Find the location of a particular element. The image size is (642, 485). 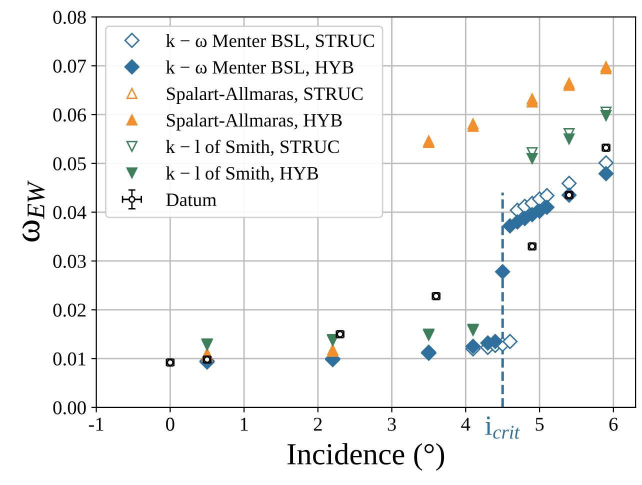

y-tick-label: 0.07 is located at coordinates (69, 66).